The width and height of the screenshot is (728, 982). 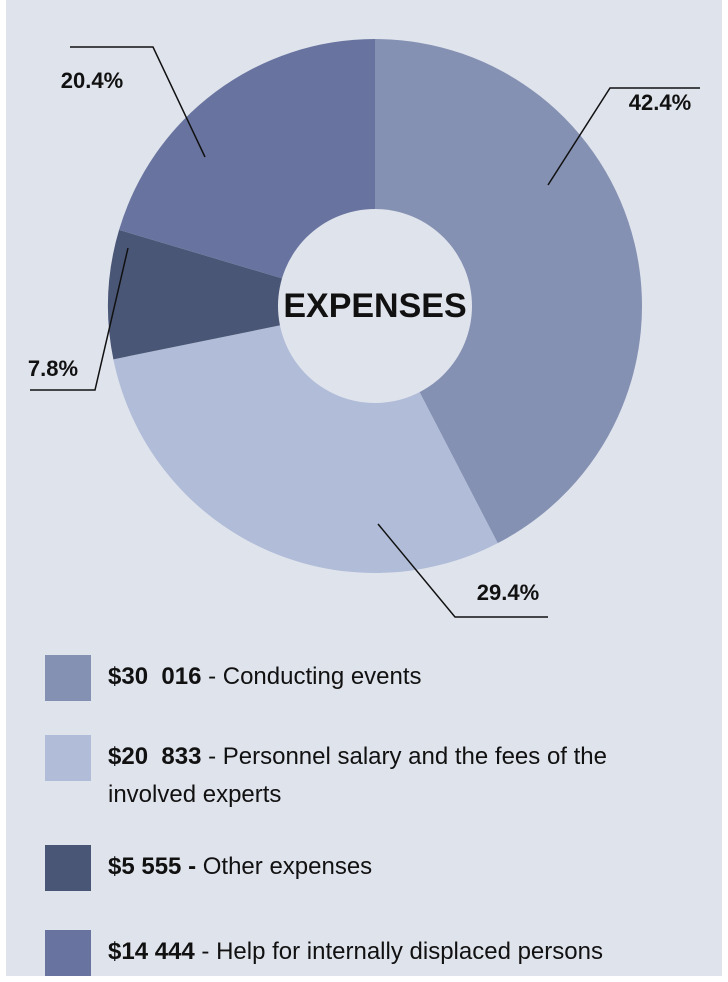 I want to click on data-label: 20.4%, so click(x=92, y=80).